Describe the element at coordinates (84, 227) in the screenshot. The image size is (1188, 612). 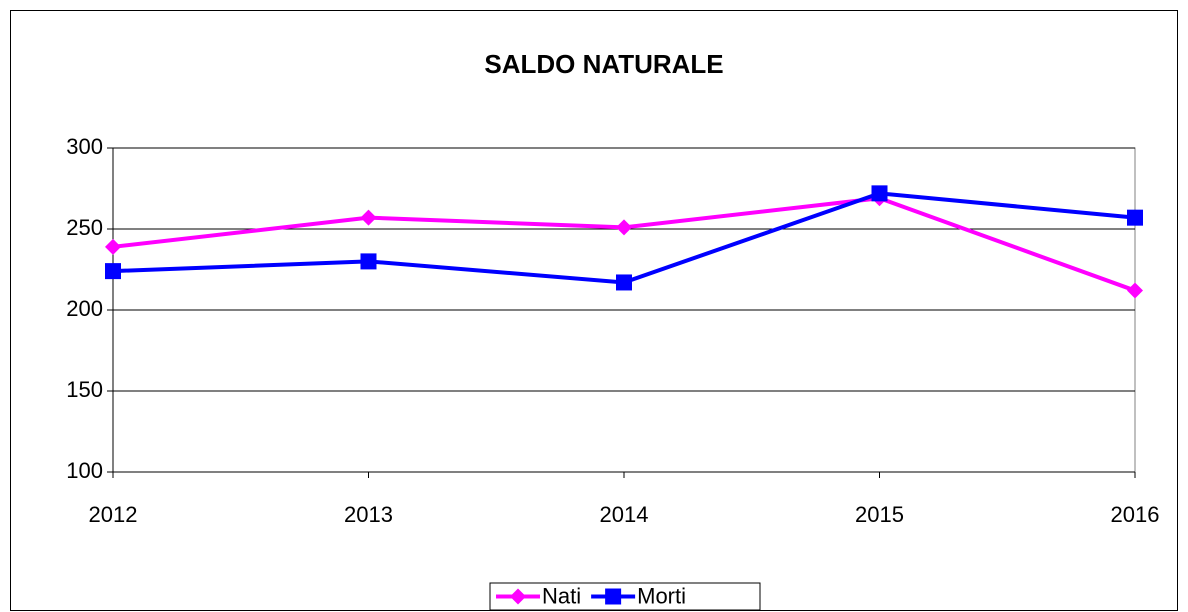
I see `y-tick-label: 250` at that location.